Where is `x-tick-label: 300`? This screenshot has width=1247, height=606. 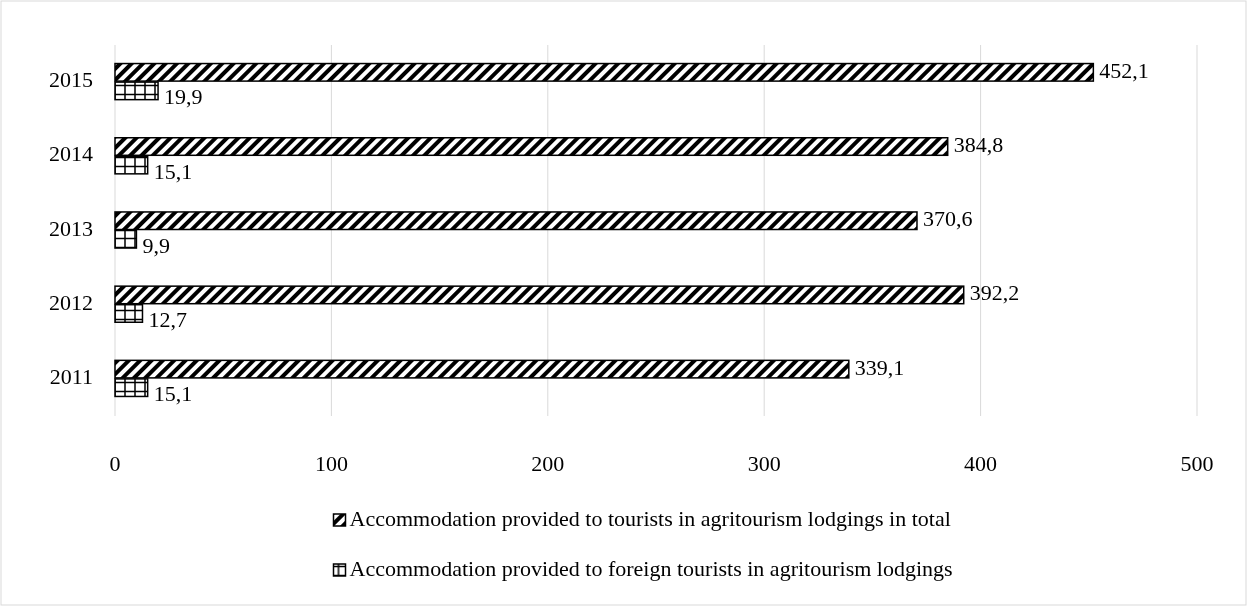
x-tick-label: 300 is located at coordinates (764, 463).